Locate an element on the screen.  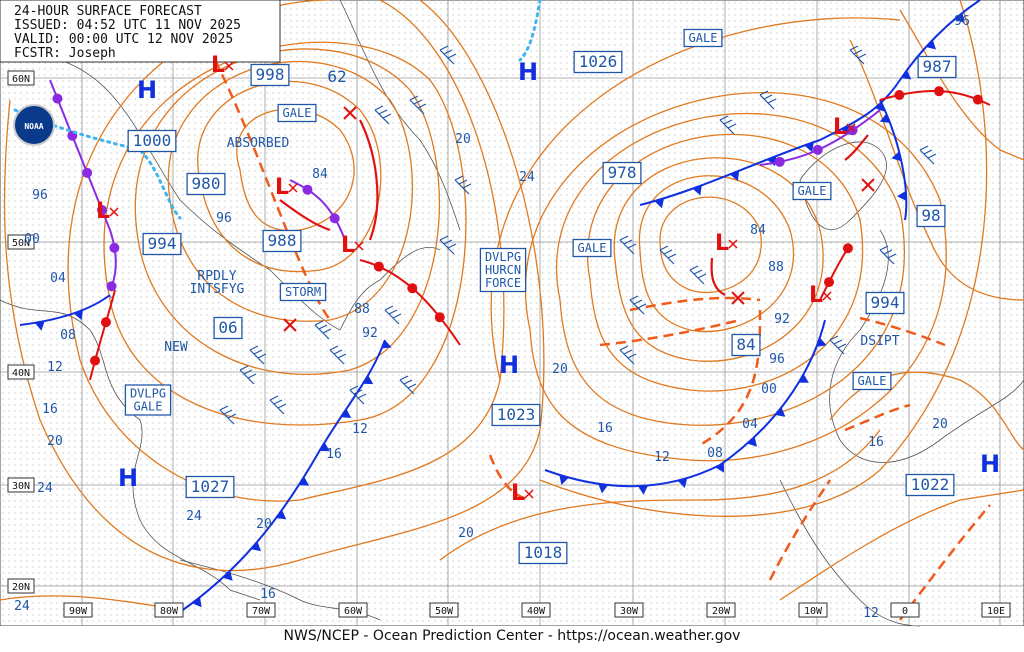
boxed-label: 1000 is located at coordinates (152, 140).